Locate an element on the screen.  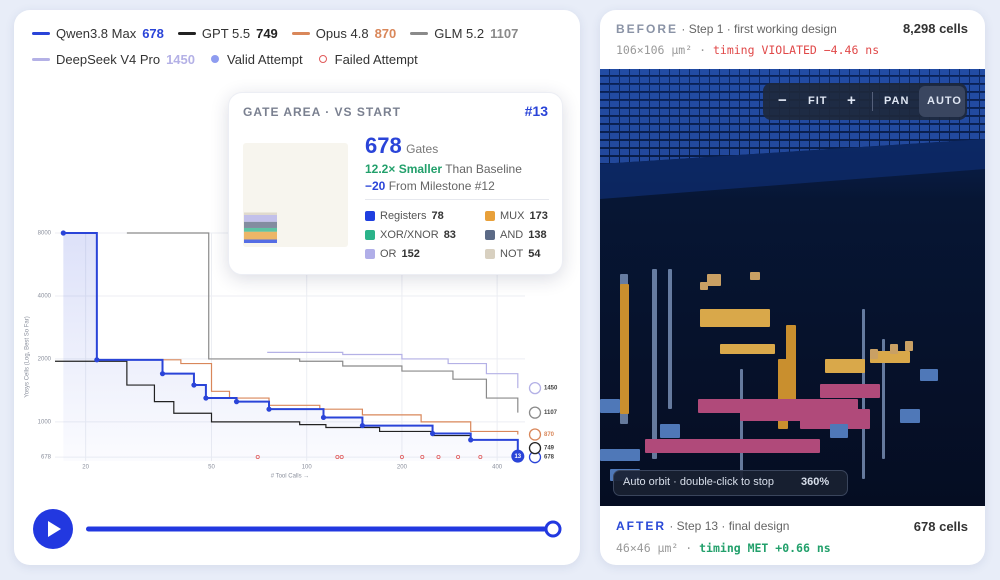
view-controls: − FIT + PAN AUTO is located at coordinates (865, 101).